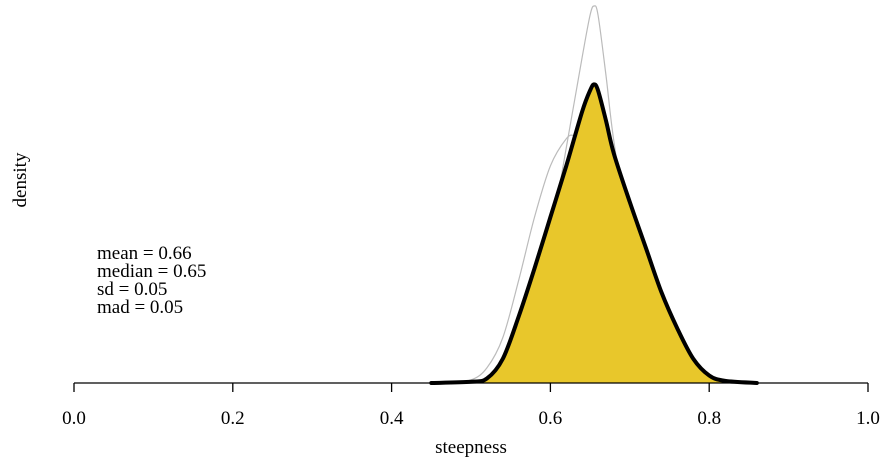 The width and height of the screenshot is (888, 461). What do you see at coordinates (471, 406) in the screenshot?
I see `x-axis-ticks: 0.0 0.2 0.4 0.6 0.8 1.0` at bounding box center [471, 406].